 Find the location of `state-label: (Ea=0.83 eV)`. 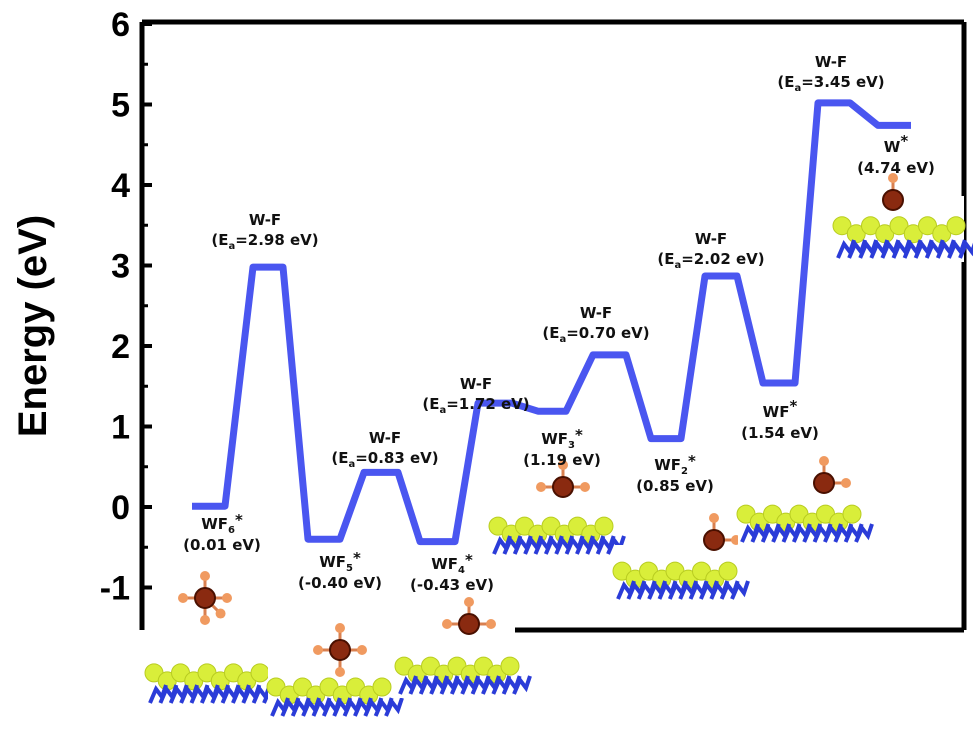

state-label: (Ea=0.83 eV) is located at coordinates (384, 459).